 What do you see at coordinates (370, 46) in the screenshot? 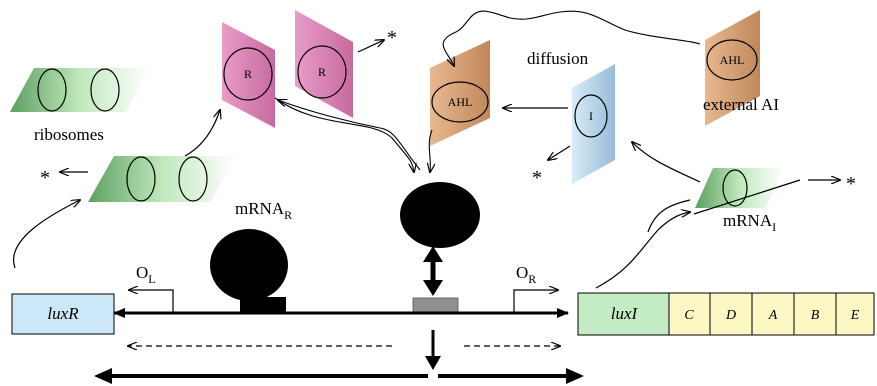
I see `r-degradation-arrow` at bounding box center [370, 46].